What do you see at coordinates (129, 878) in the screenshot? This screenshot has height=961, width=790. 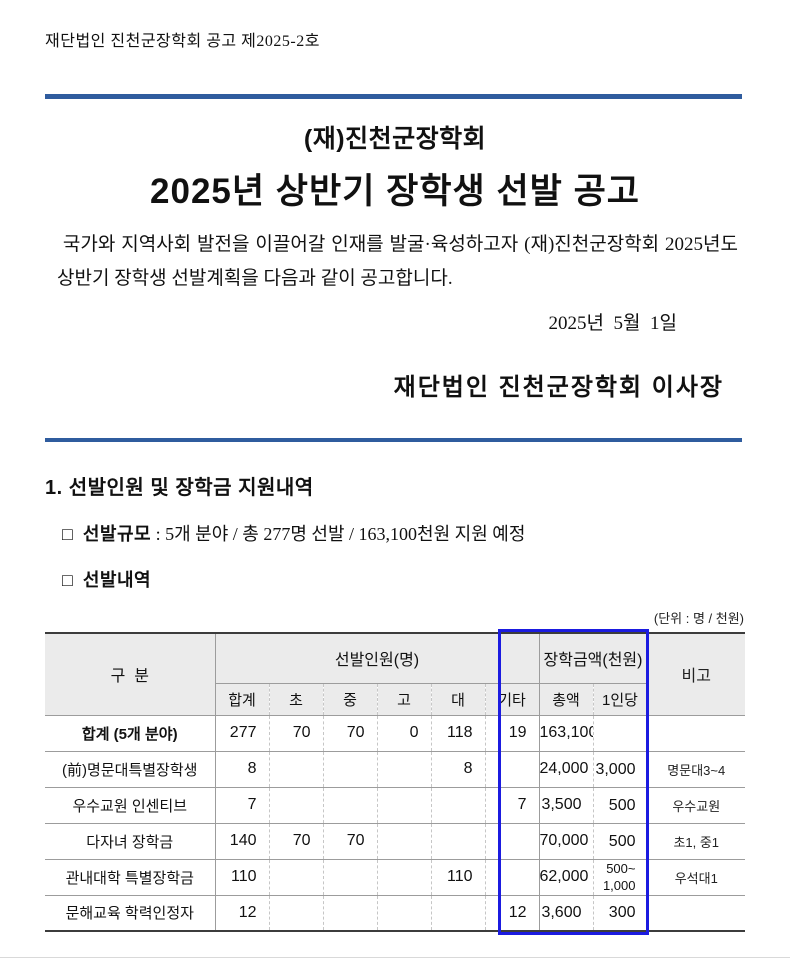 I see `row-label: 관내대학 특별장학금` at bounding box center [129, 878].